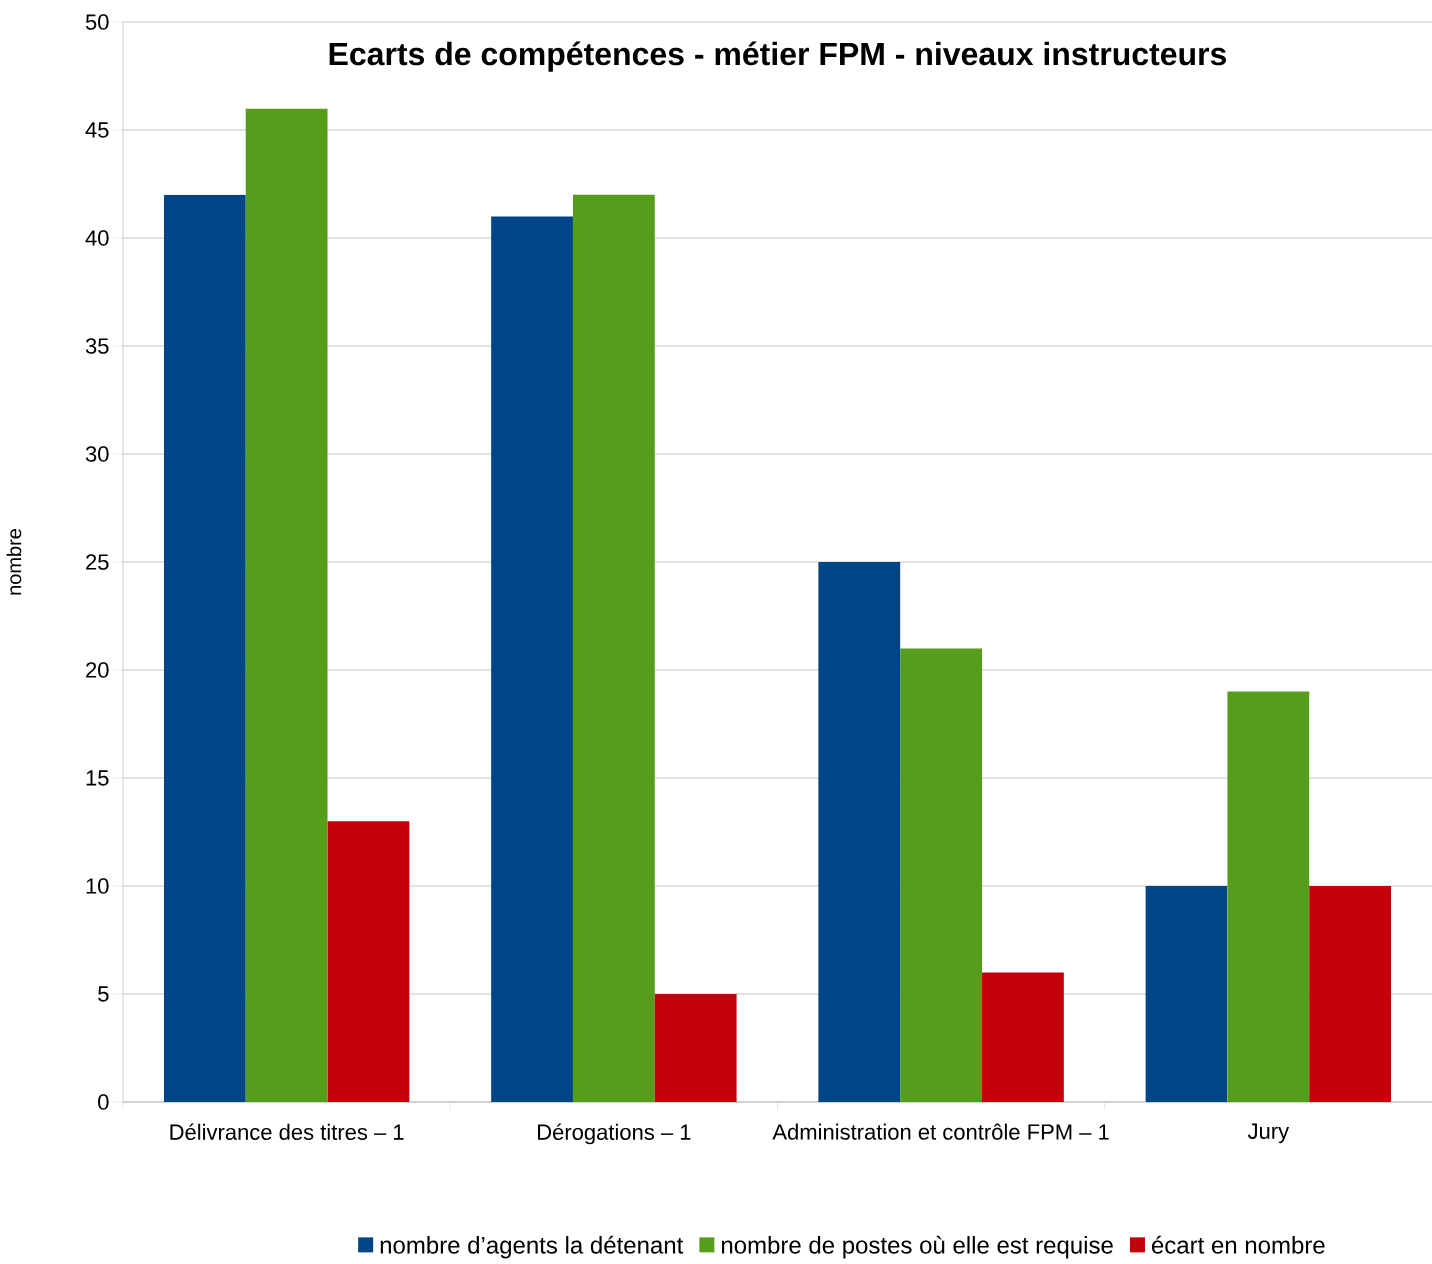 The height and width of the screenshot is (1264, 1432). Describe the element at coordinates (103, 994) in the screenshot. I see `y-tick-label: 5` at that location.